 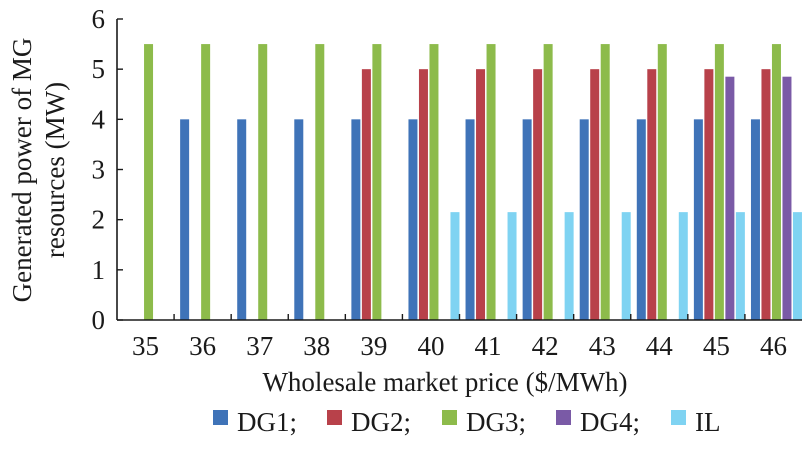 What do you see at coordinates (316, 346) in the screenshot?
I see `x-tick-label: 38` at bounding box center [316, 346].